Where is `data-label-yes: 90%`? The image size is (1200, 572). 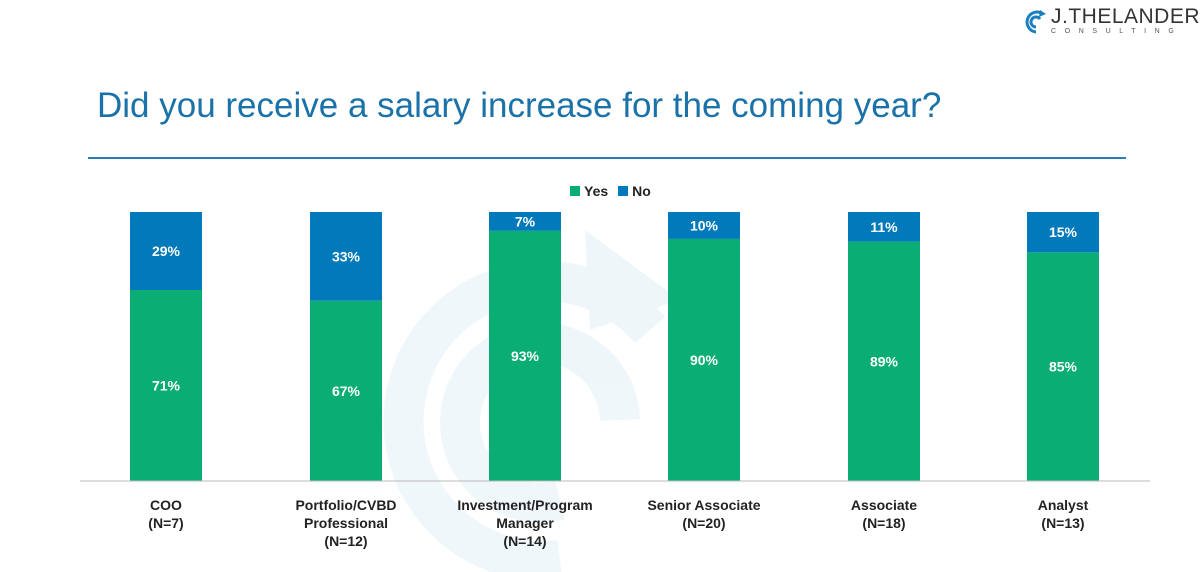
data-label-yes: 90% is located at coordinates (704, 360).